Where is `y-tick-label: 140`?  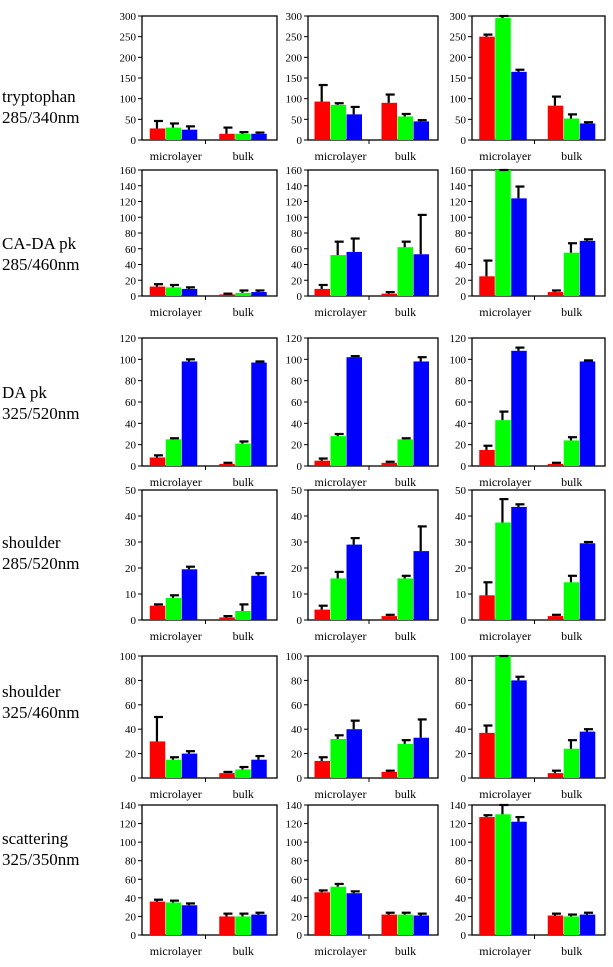 y-tick-label: 140 is located at coordinates (458, 187).